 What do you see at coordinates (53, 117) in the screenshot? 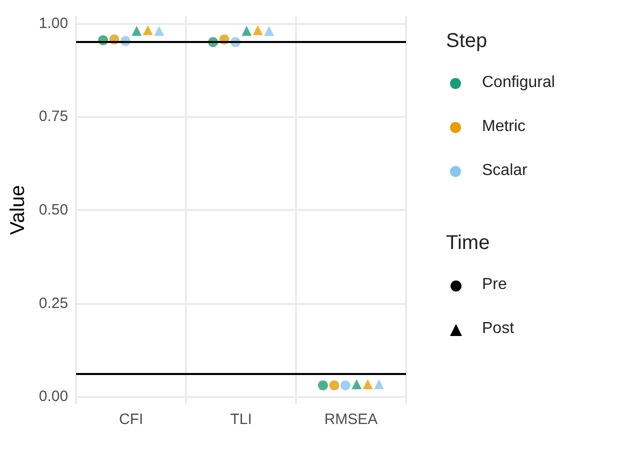
I see `y-tick-label: 0.75` at bounding box center [53, 117].